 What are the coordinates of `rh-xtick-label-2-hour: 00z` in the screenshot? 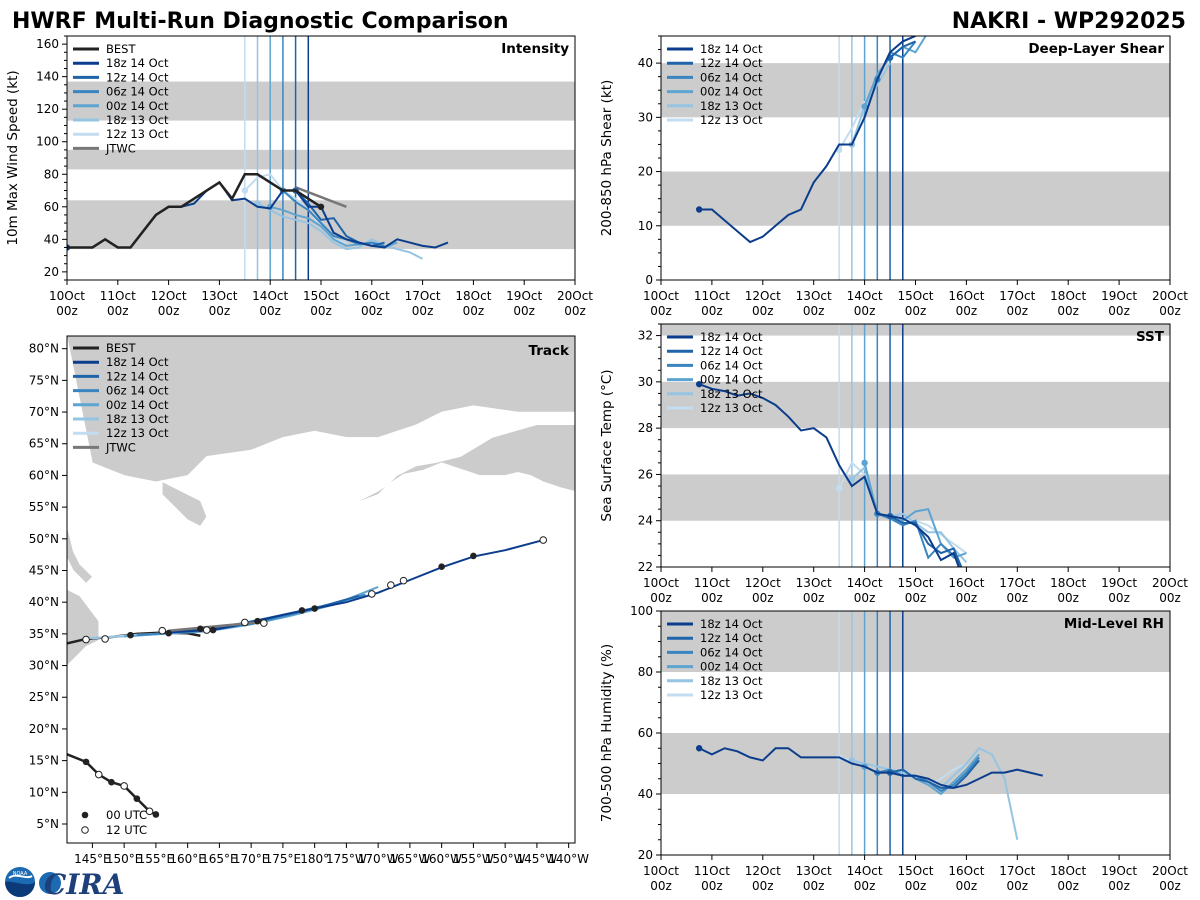 It's located at (763, 886).